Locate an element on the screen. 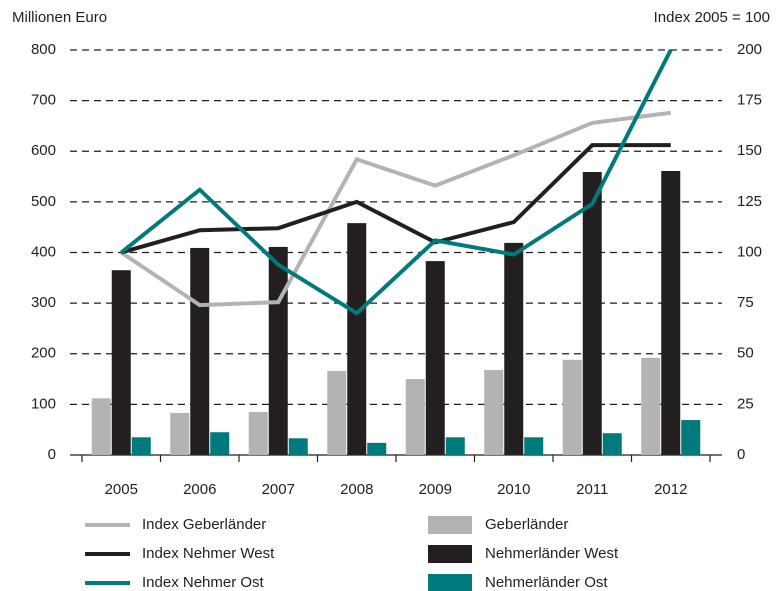 The width and height of the screenshot is (781, 591). y-tick-label: 700 is located at coordinates (43, 100).